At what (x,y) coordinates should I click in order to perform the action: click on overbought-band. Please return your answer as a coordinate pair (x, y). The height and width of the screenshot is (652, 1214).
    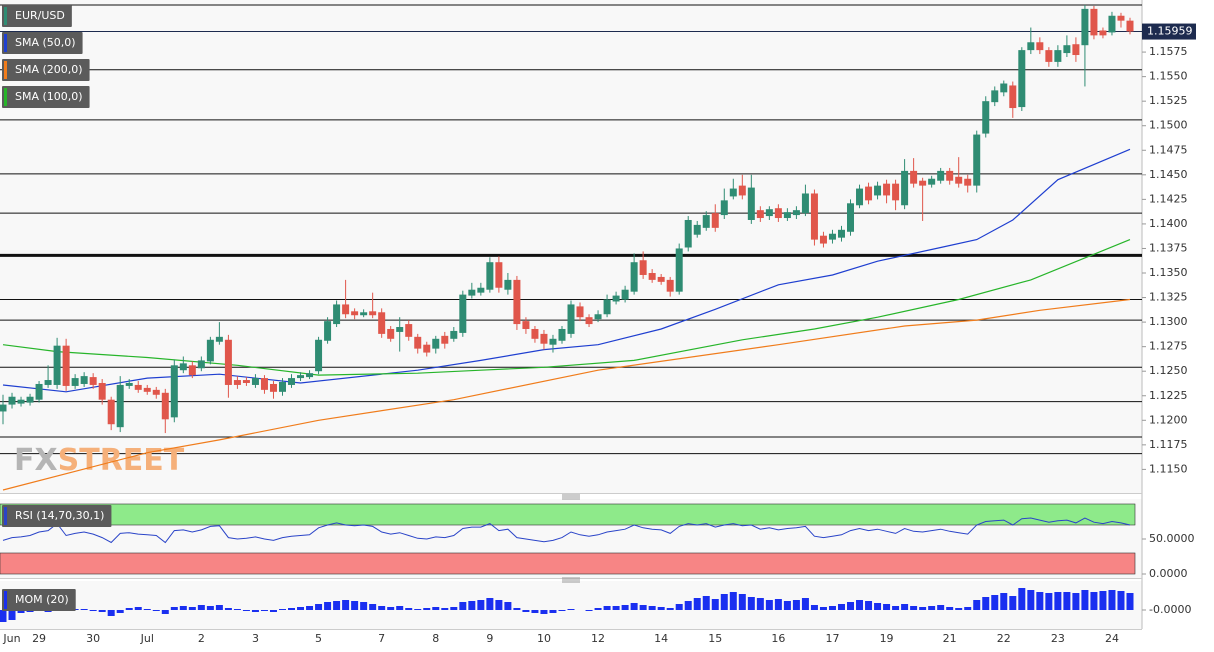
    Looking at the image, I should click on (568, 514).